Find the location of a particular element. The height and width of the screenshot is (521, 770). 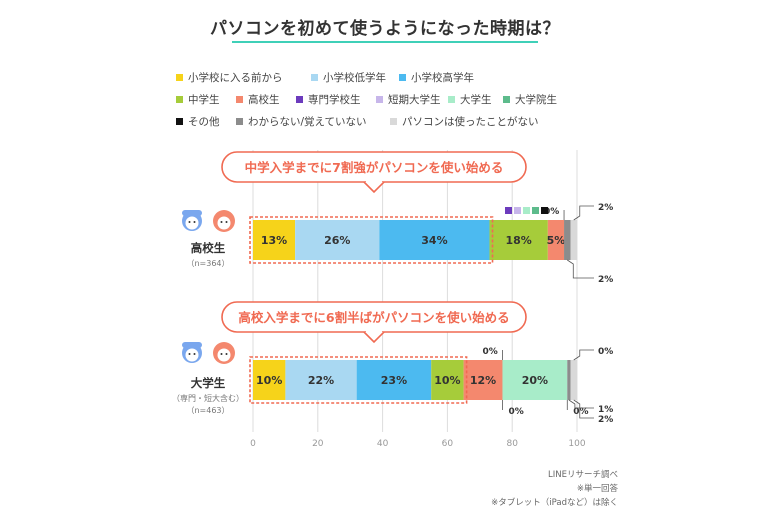

x-tick-label: 40 is located at coordinates (383, 444).